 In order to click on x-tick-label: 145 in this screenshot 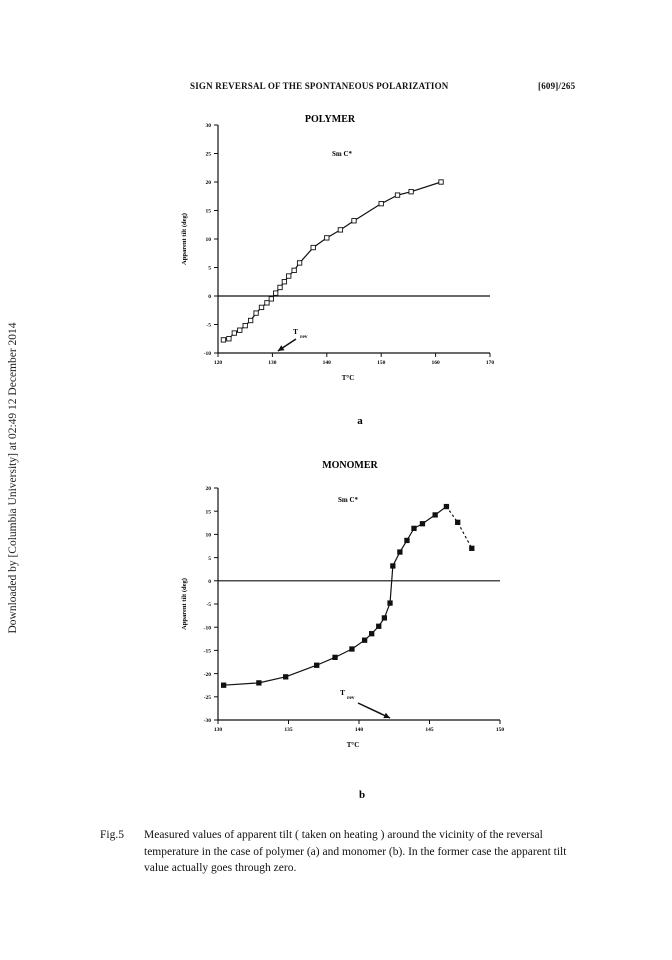, I will do `click(429, 730)`.